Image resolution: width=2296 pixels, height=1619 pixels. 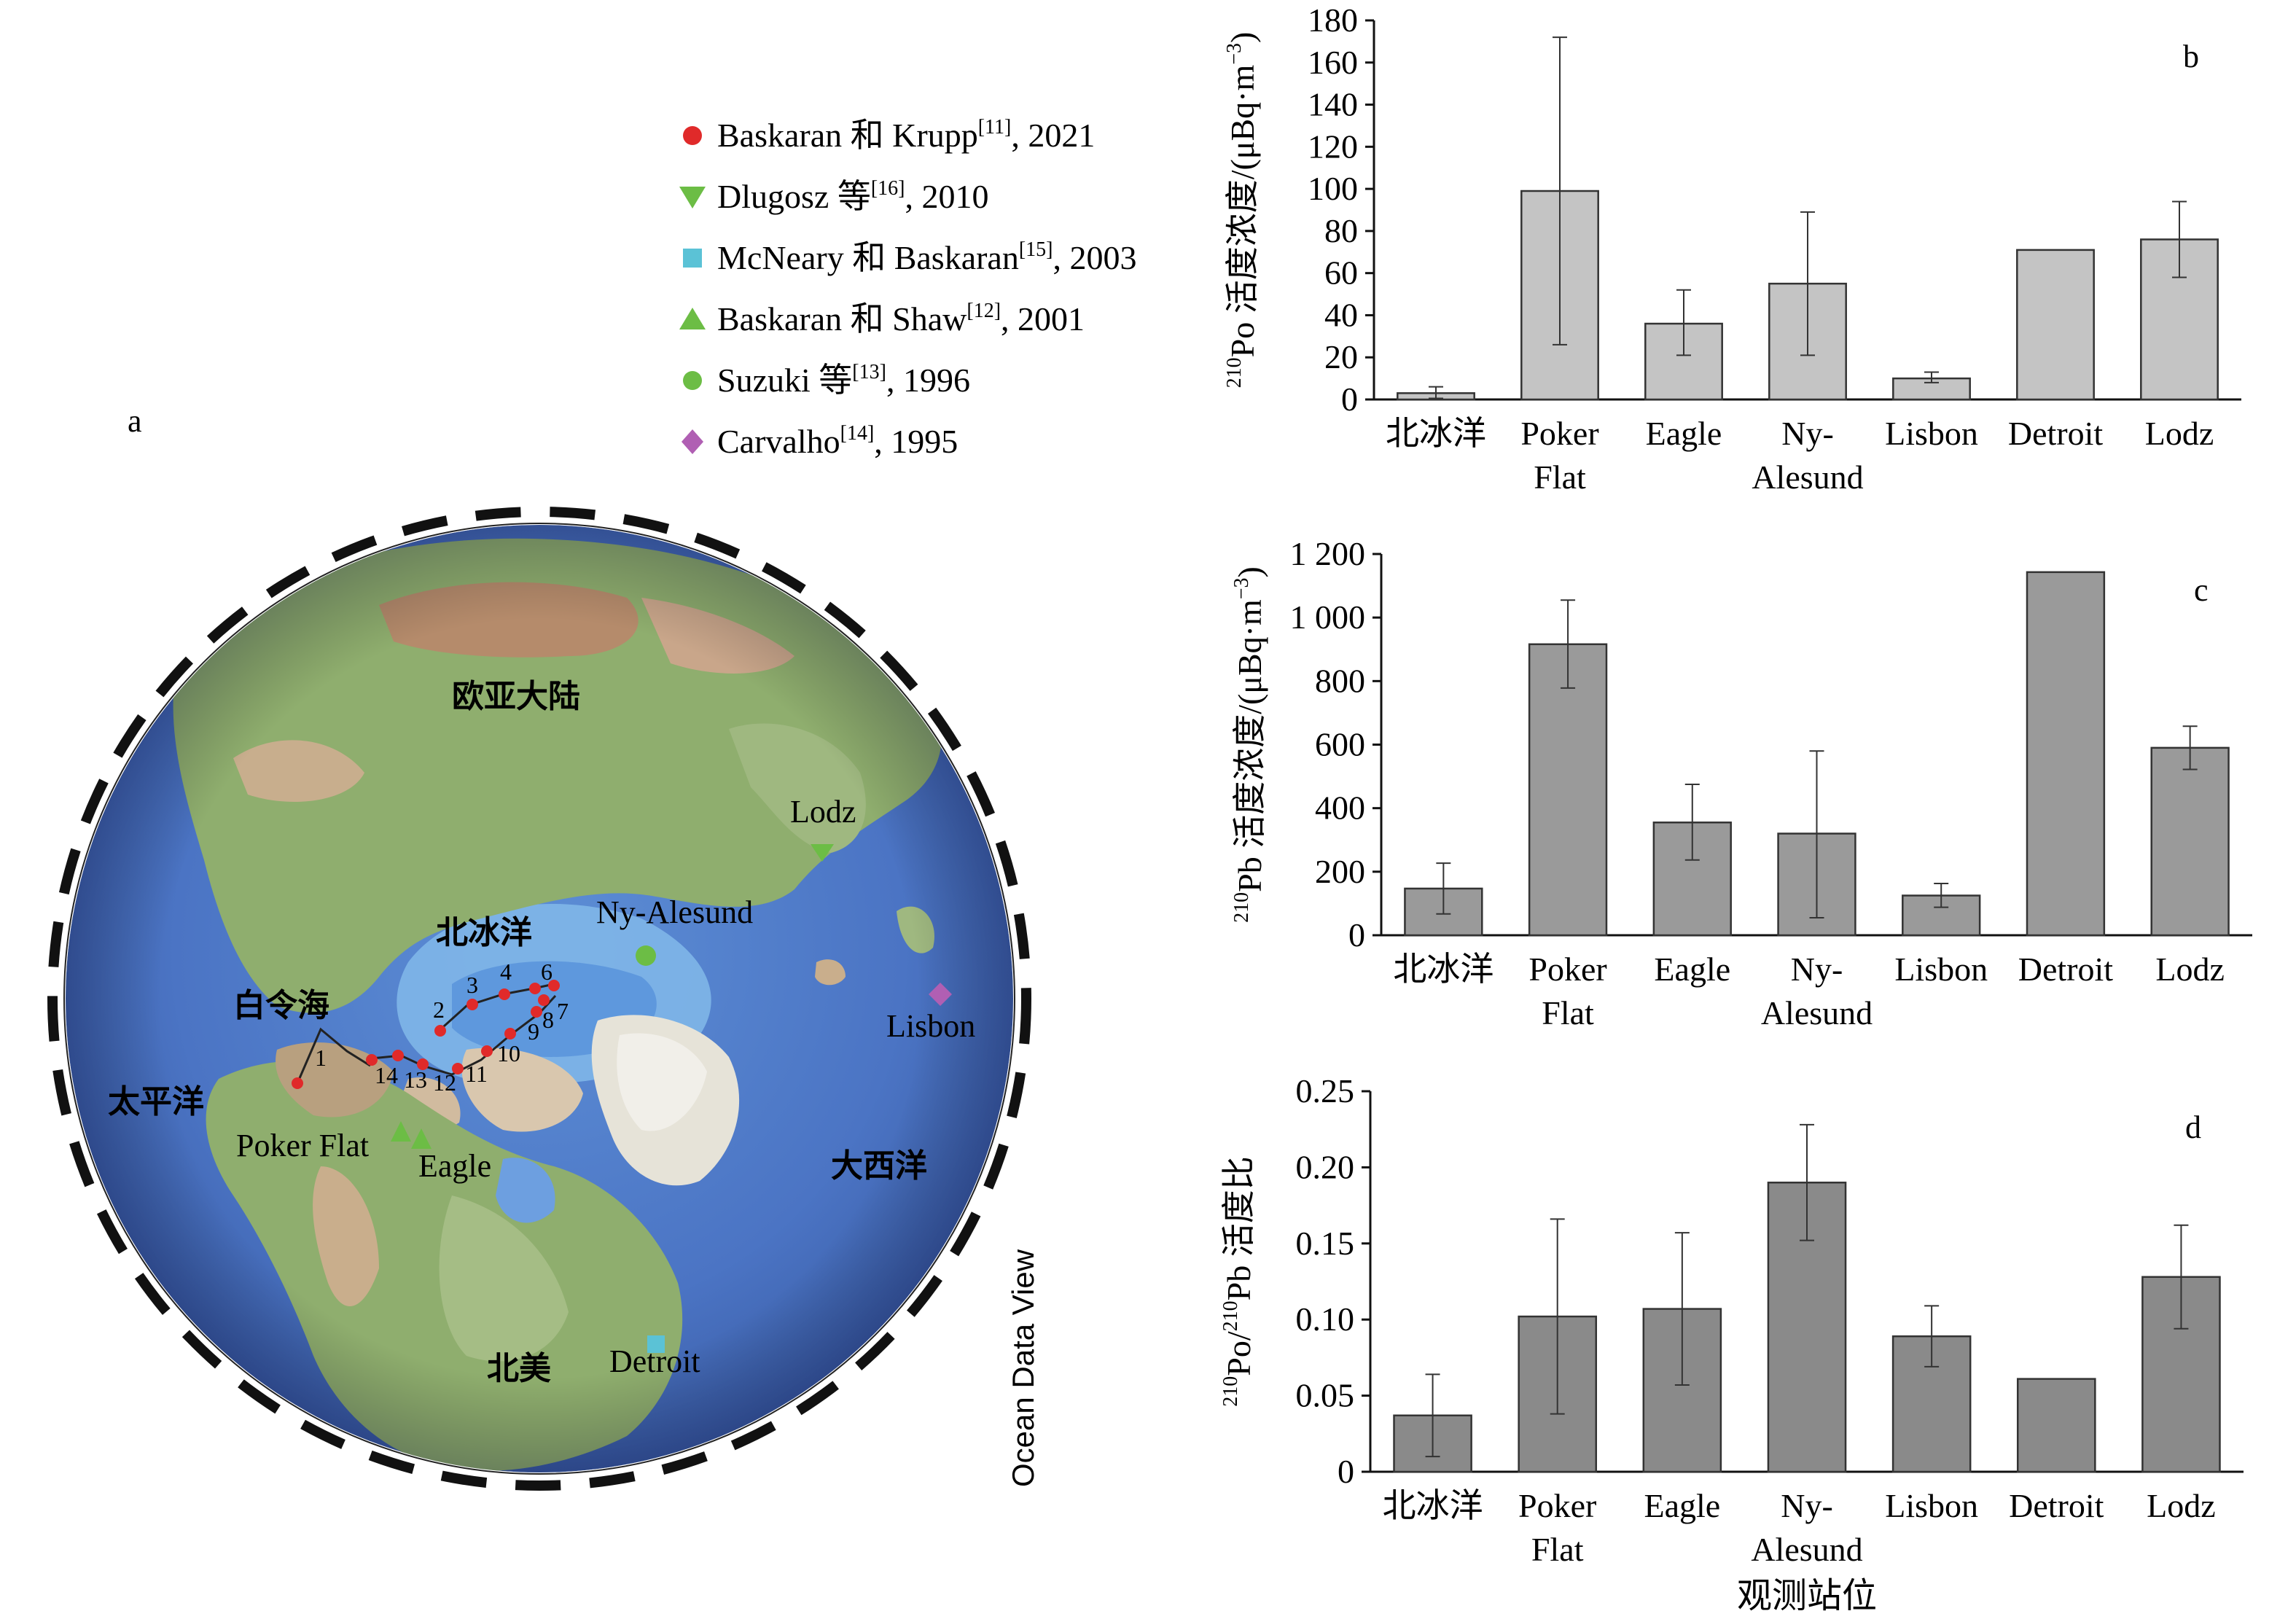 What do you see at coordinates (135, 421) in the screenshot?
I see `panel-letter-a: a` at bounding box center [135, 421].